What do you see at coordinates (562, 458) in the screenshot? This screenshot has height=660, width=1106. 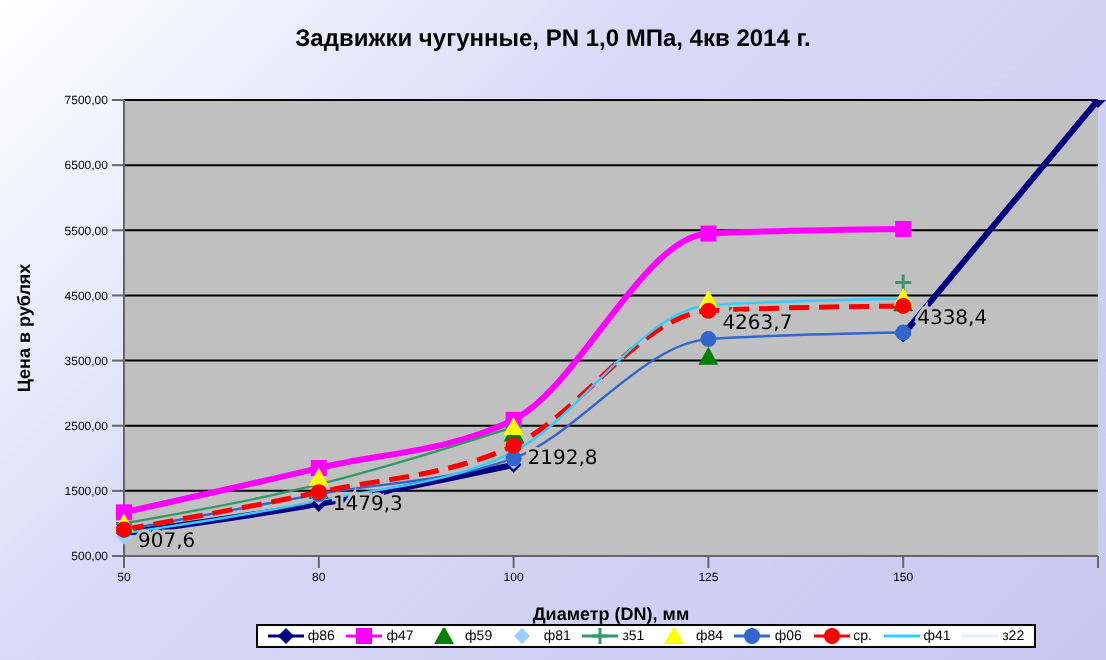 I see `data-label: 2192,8` at bounding box center [562, 458].